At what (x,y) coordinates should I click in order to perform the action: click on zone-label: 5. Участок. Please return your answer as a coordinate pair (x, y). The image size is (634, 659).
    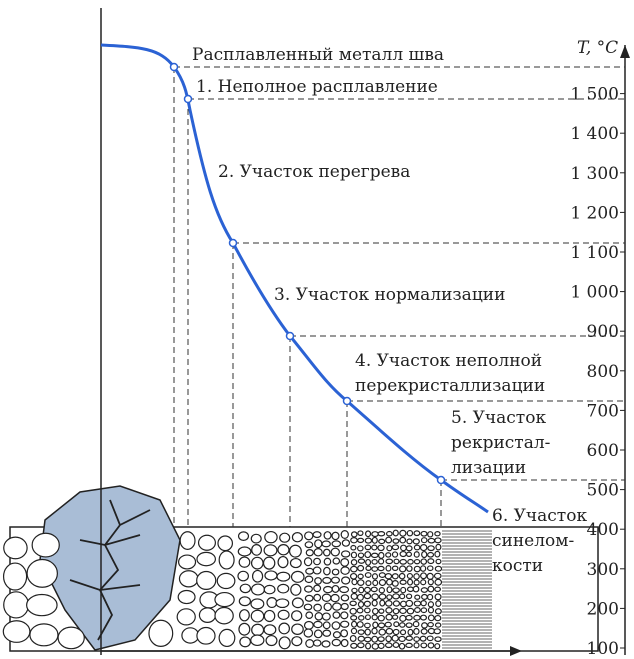
    Looking at the image, I should click on (498, 418).